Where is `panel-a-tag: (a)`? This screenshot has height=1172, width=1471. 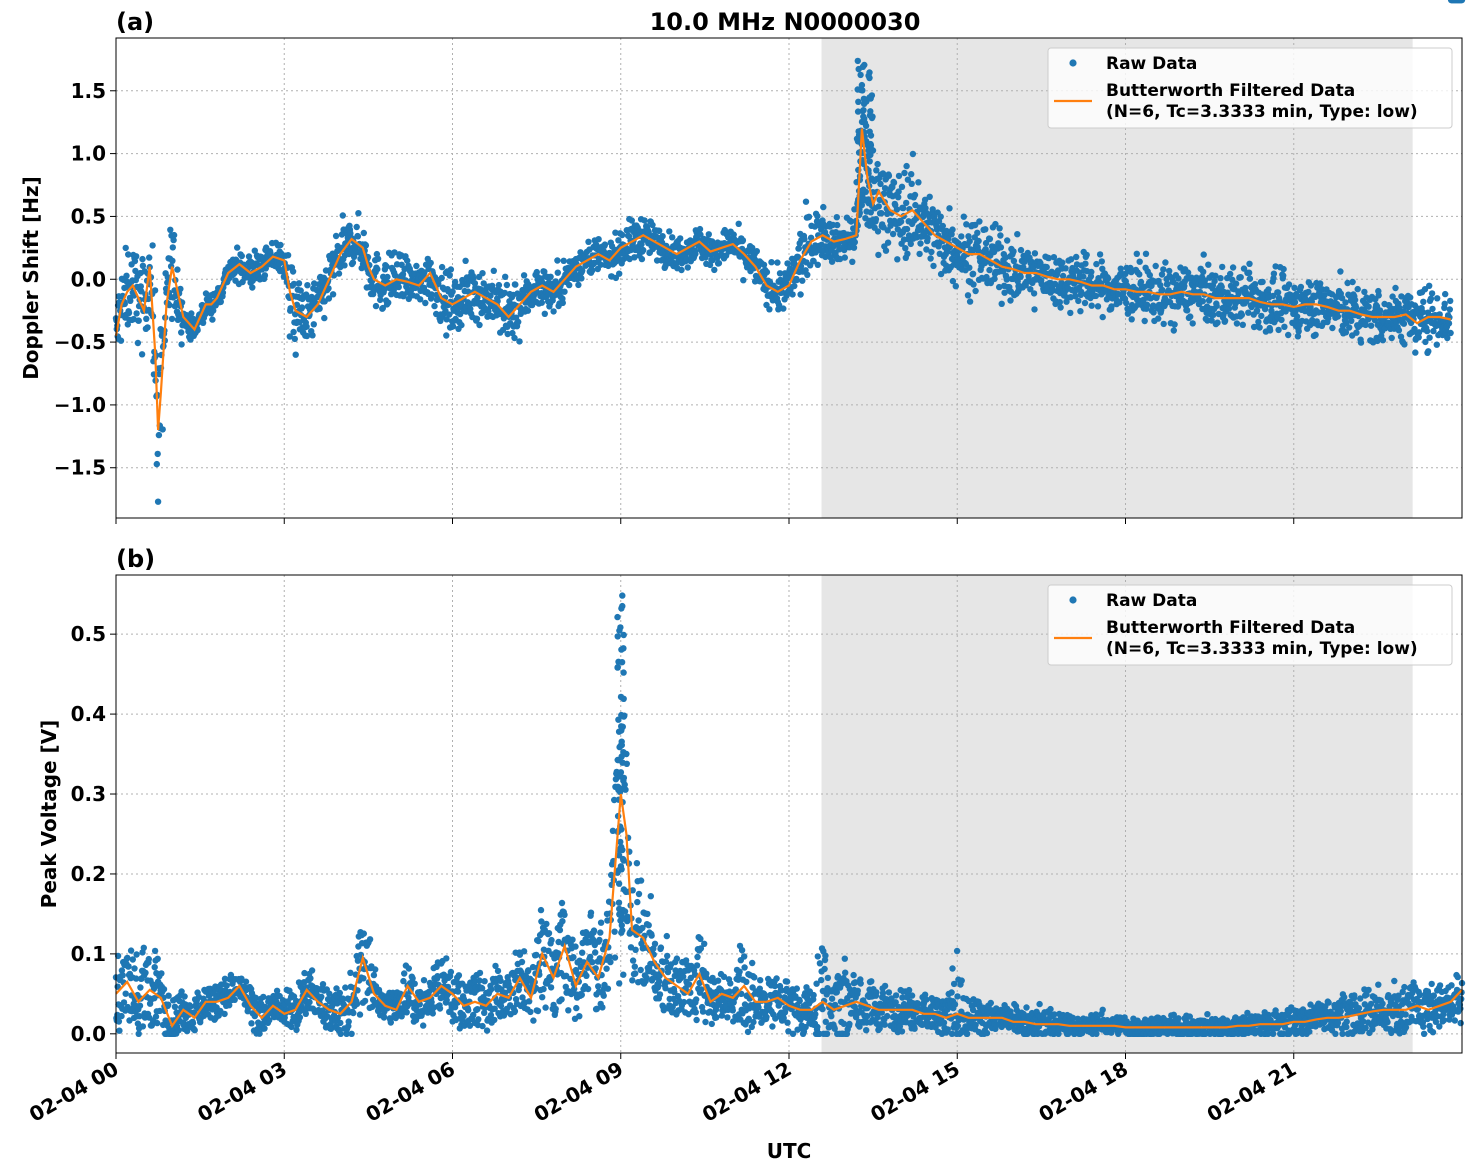
panel-a-tag: (a) is located at coordinates (135, 22).